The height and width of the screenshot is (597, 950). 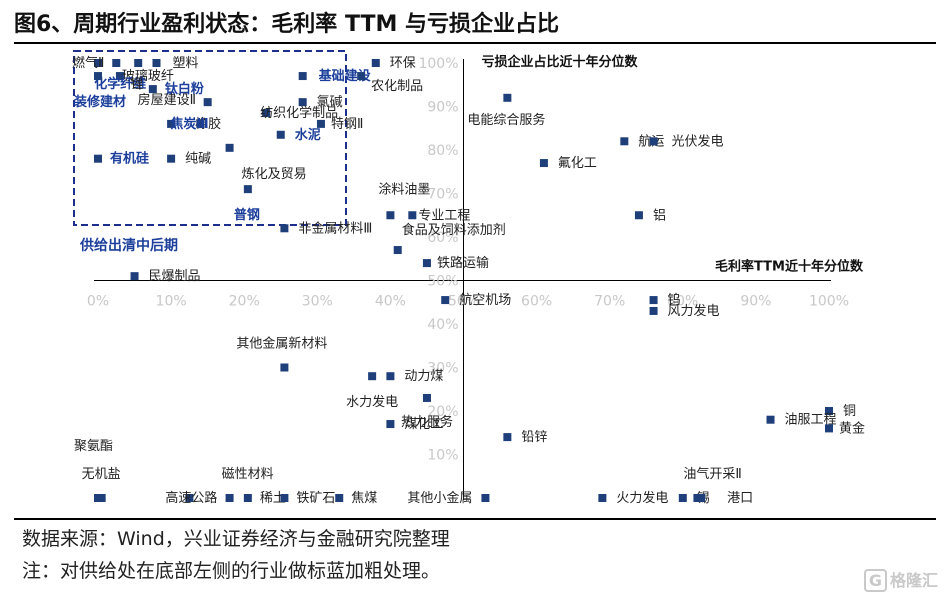 What do you see at coordinates (347, 124) in the screenshot?
I see `point-label: 特钢Ⅱ` at bounding box center [347, 124].